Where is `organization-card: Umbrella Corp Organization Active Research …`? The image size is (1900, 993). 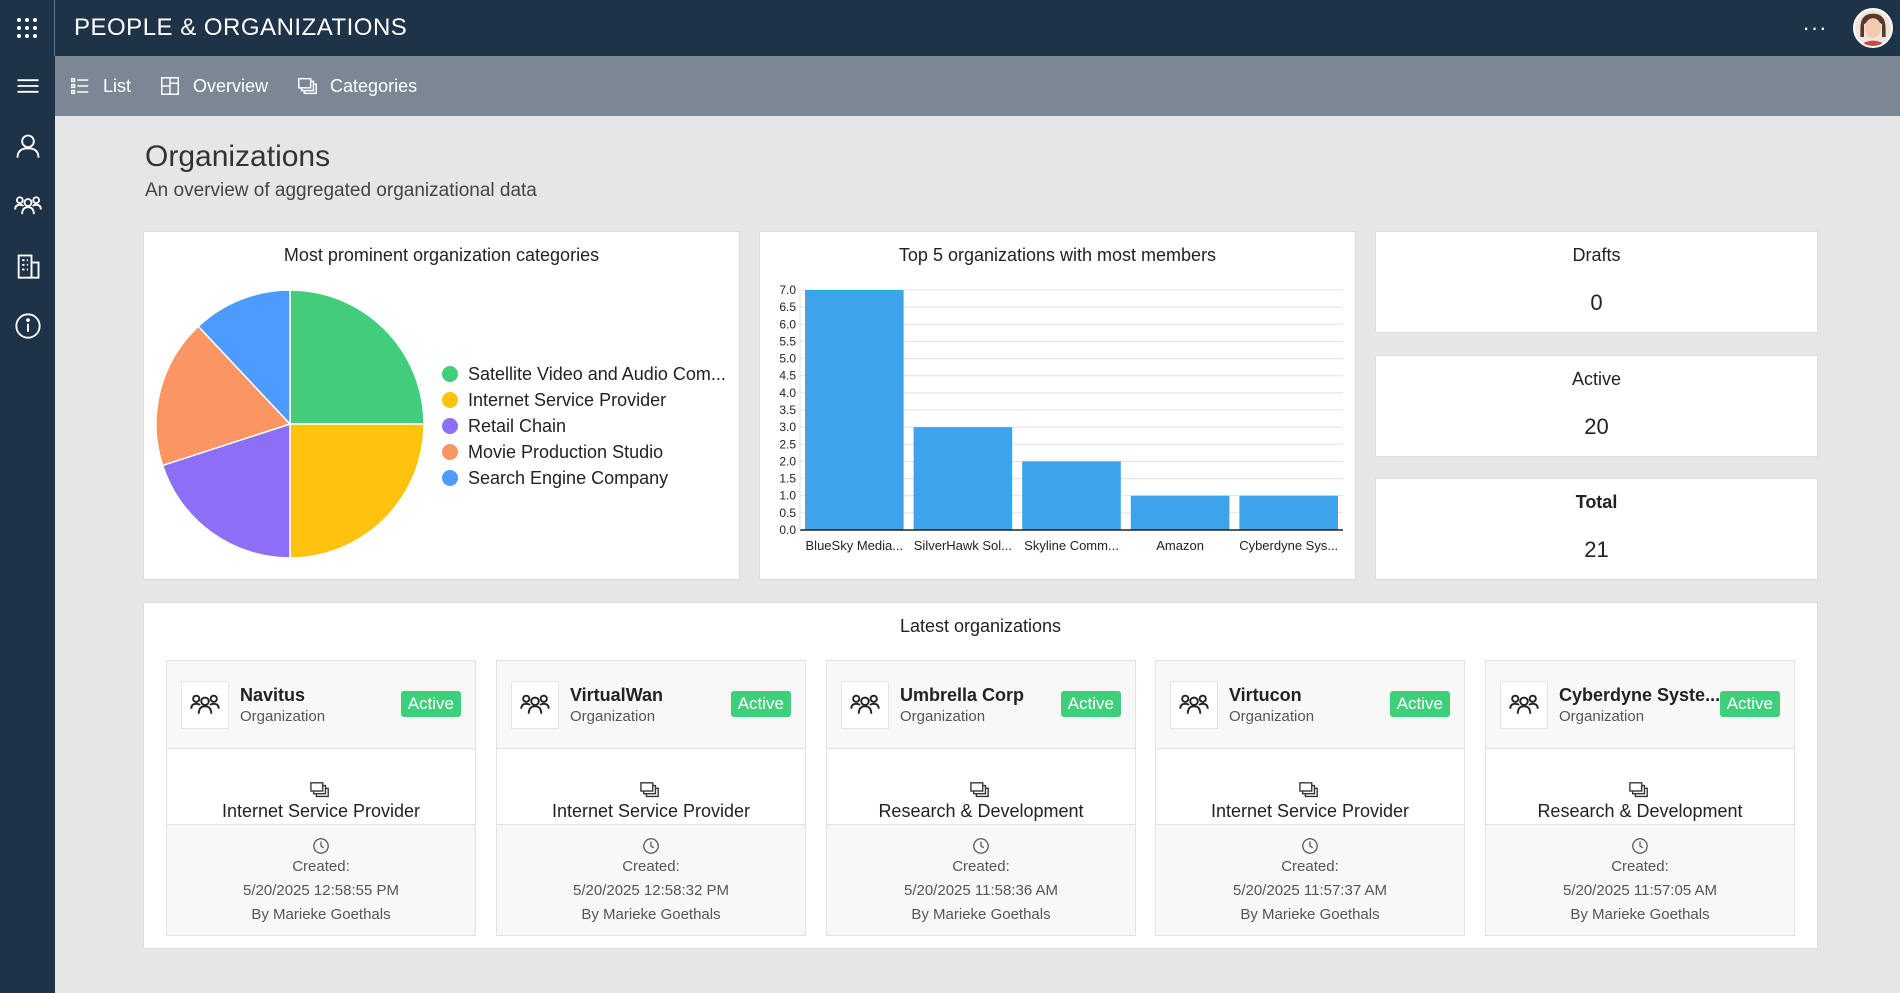
organization-card: Umbrella Corp Organization Active Research … is located at coordinates (981, 798).